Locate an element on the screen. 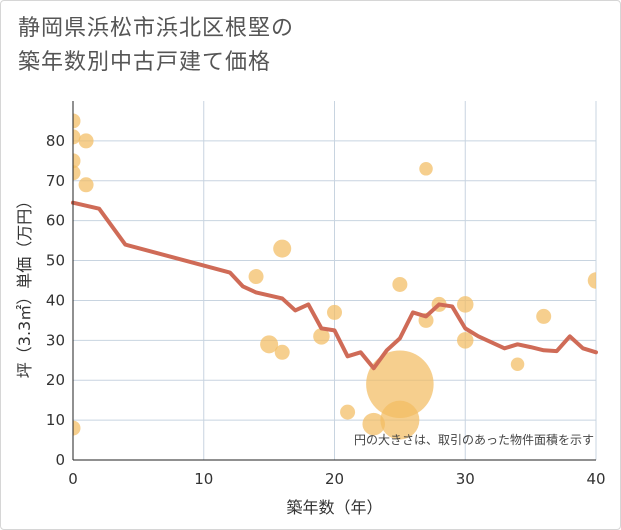  y-tick-label: 40 is located at coordinates (55, 300).